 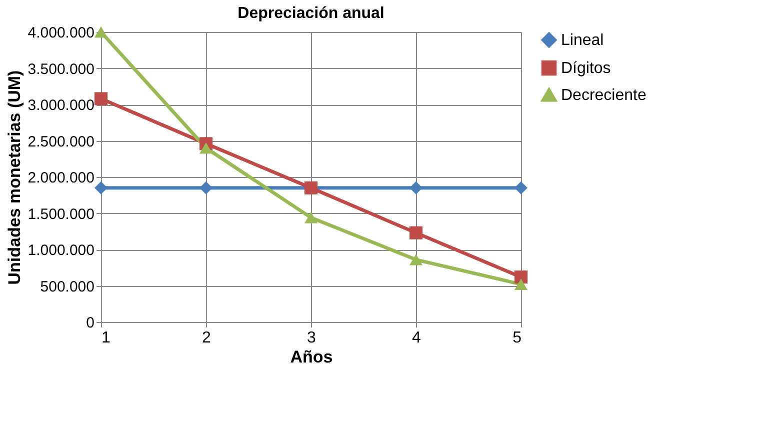 I want to click on x-tick-label: 2, so click(x=207, y=338).